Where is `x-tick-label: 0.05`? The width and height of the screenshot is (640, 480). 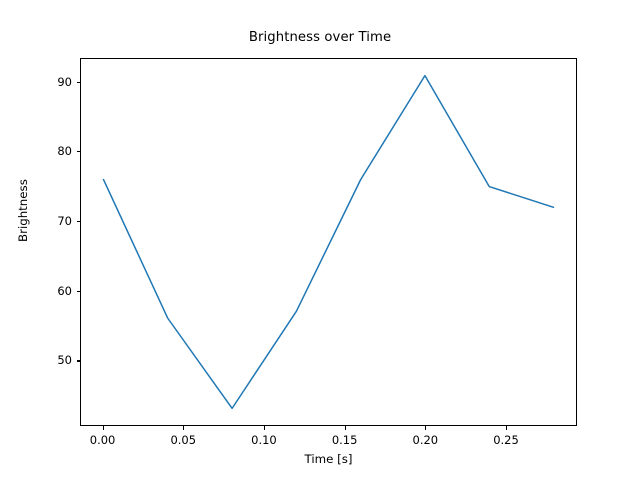
x-tick-label: 0.05 is located at coordinates (183, 440).